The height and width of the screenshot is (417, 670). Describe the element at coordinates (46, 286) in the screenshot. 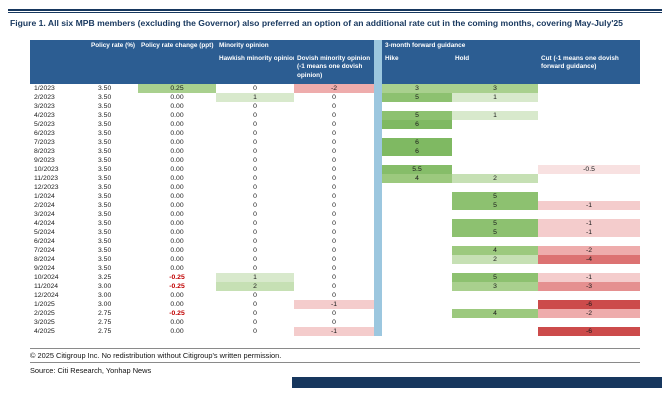

I see `cell-date: 11/2024` at that location.